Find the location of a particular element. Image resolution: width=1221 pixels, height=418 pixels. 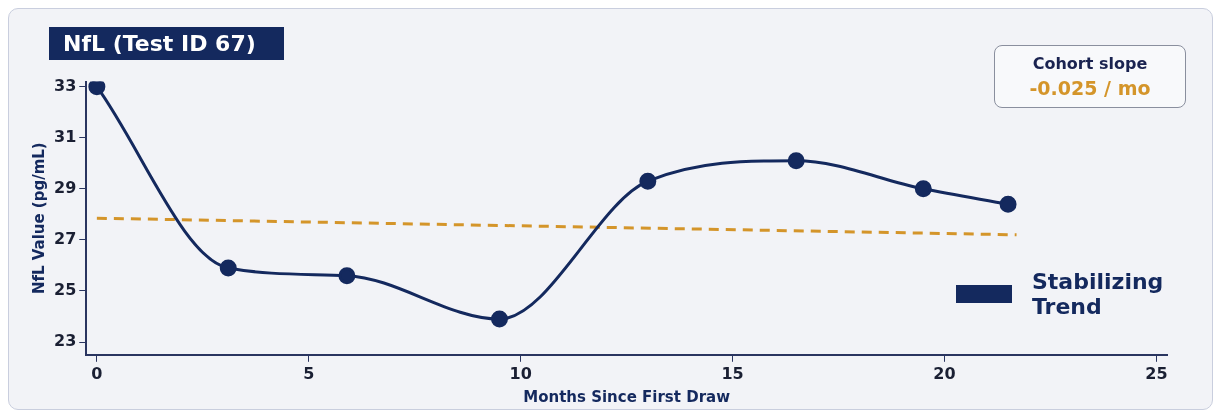

x-tick-label: 20 is located at coordinates (944, 373).